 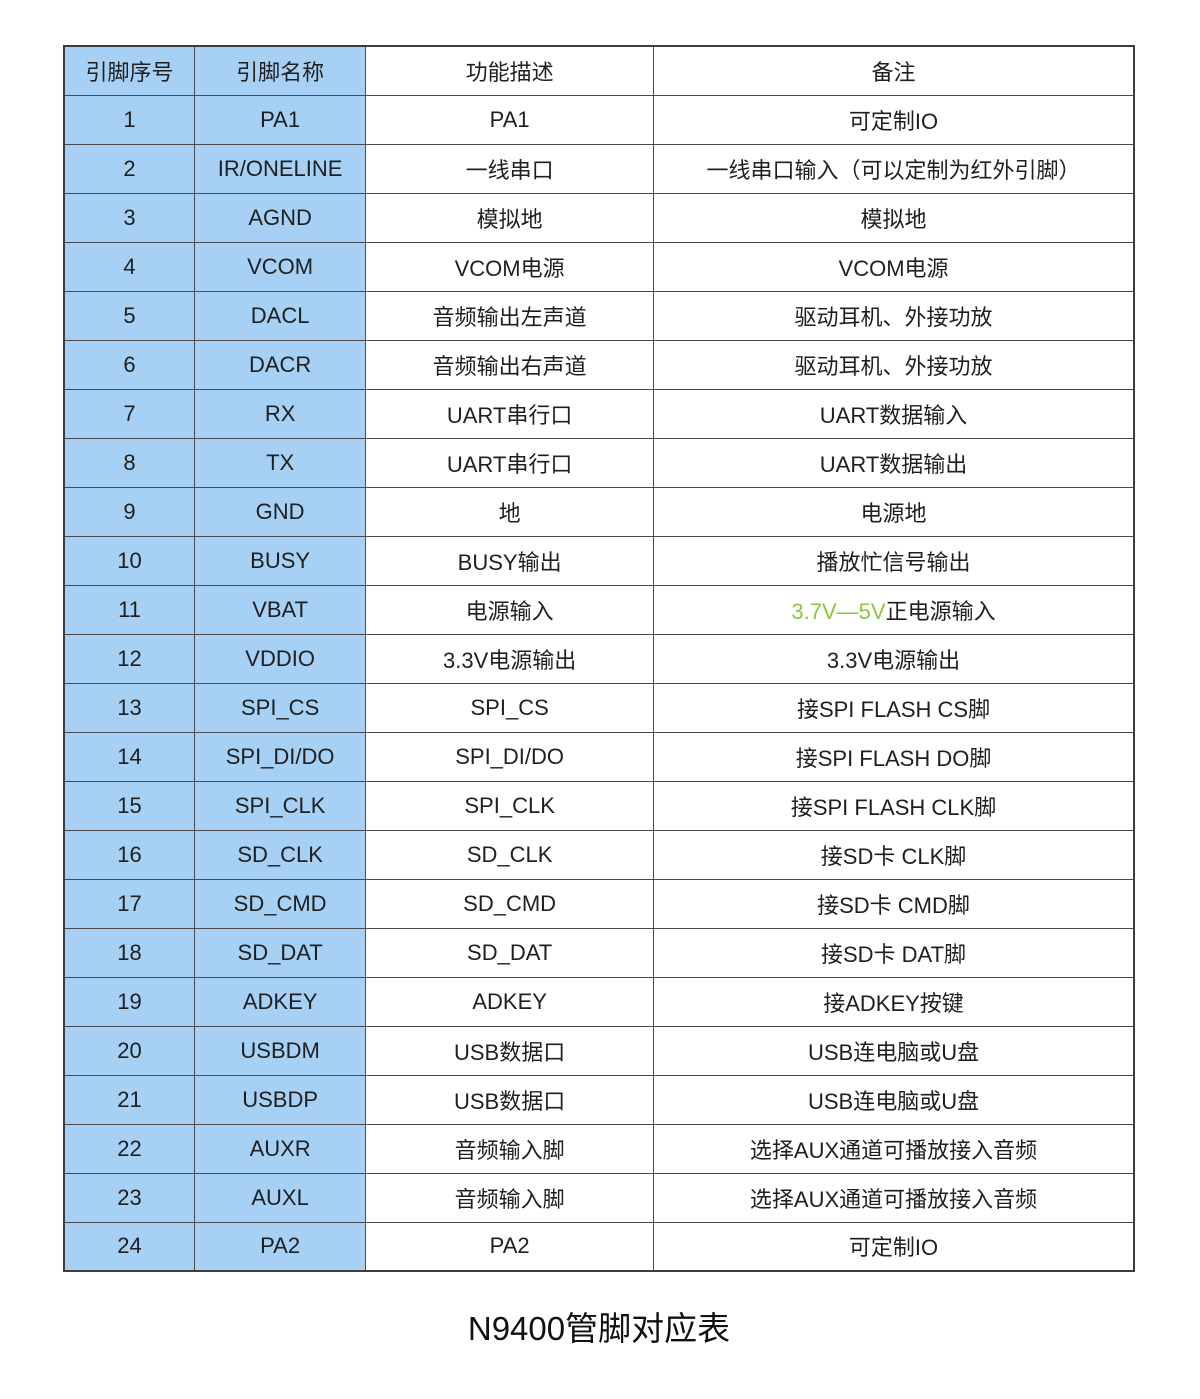 What do you see at coordinates (599, 854) in the screenshot?
I see `table-row: 16 SD_CLK SD_CLK 接SD卡 CLK脚` at bounding box center [599, 854].